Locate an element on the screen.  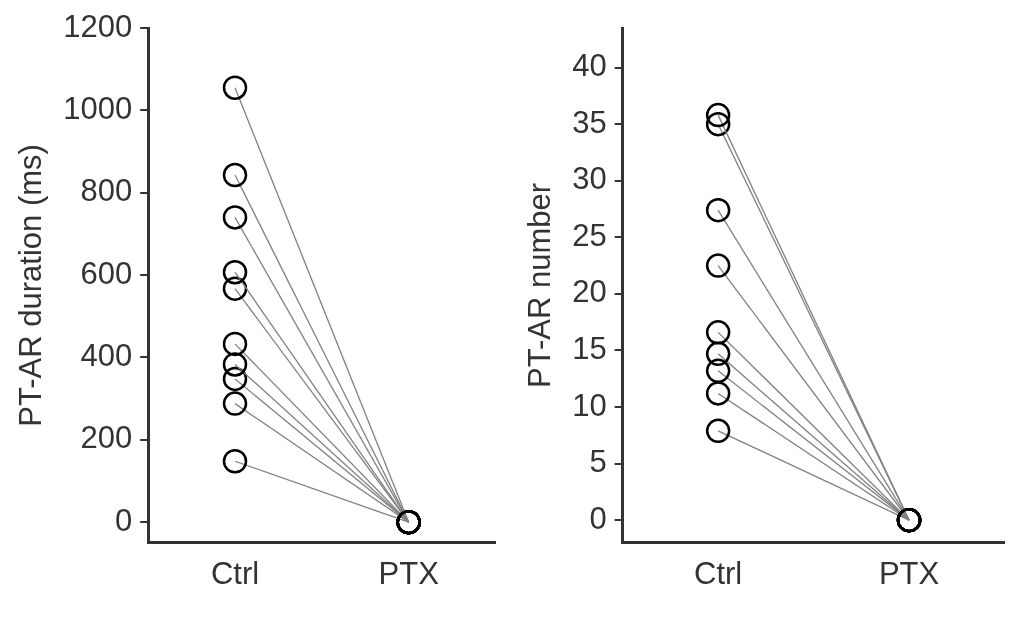
y-axis-title: PT-AR duration (ms) is located at coordinates (31, 285).